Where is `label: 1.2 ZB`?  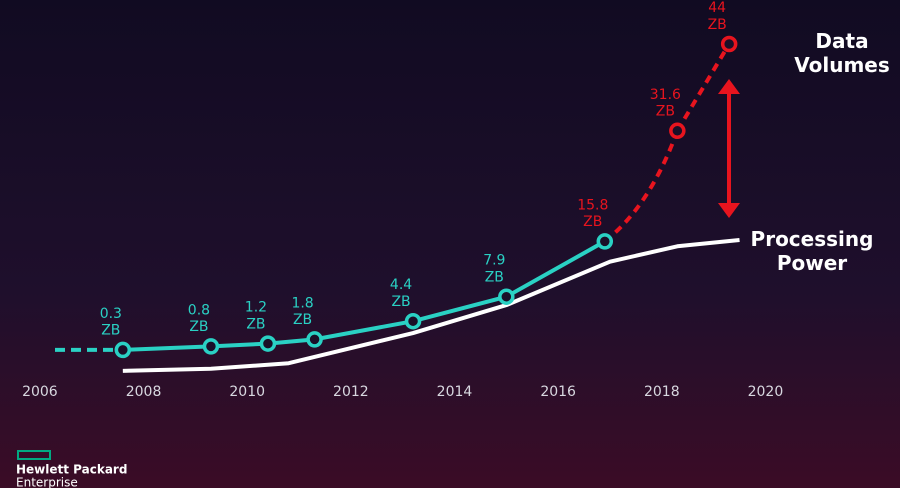 label: 1.2 ZB is located at coordinates (256, 316).